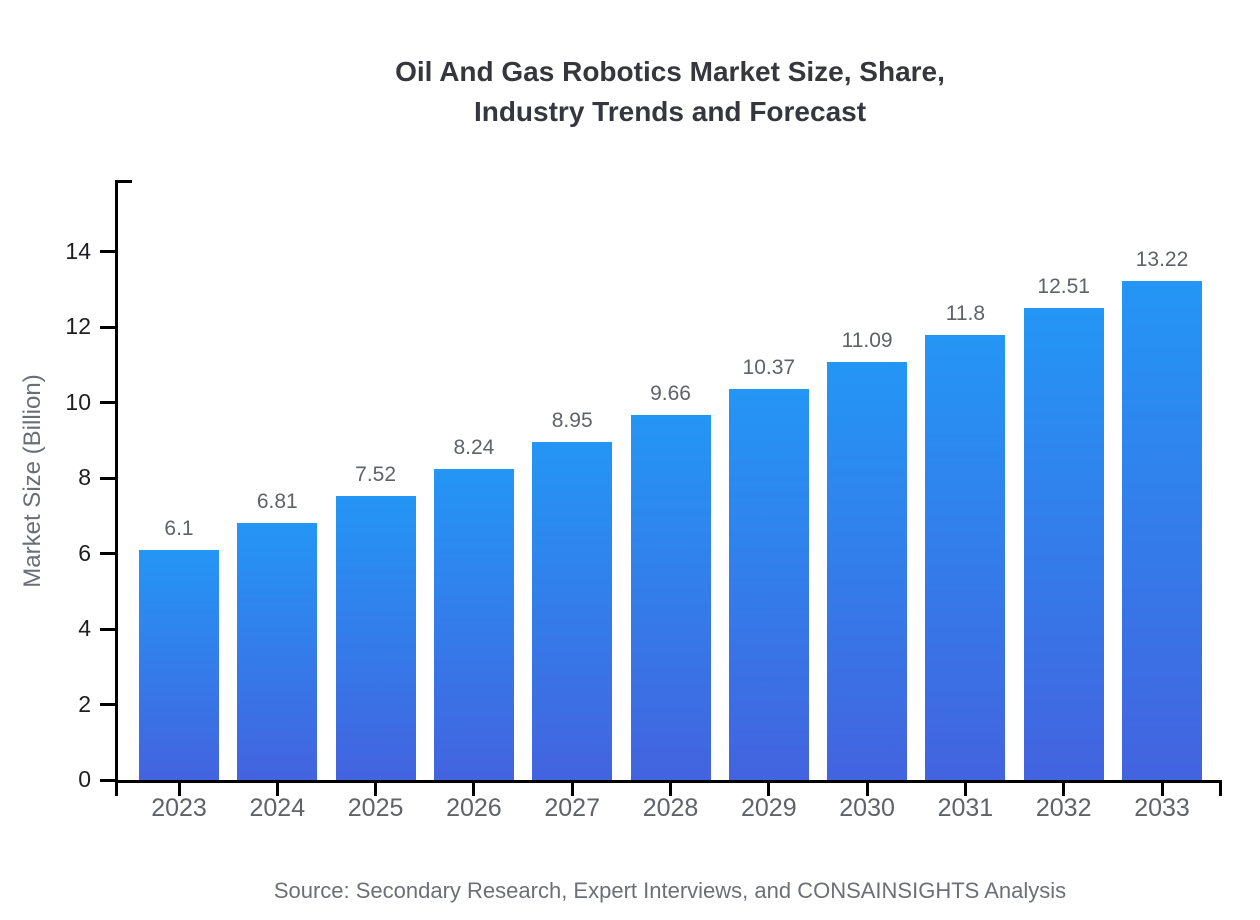  I want to click on bar-2031, so click(965, 557).